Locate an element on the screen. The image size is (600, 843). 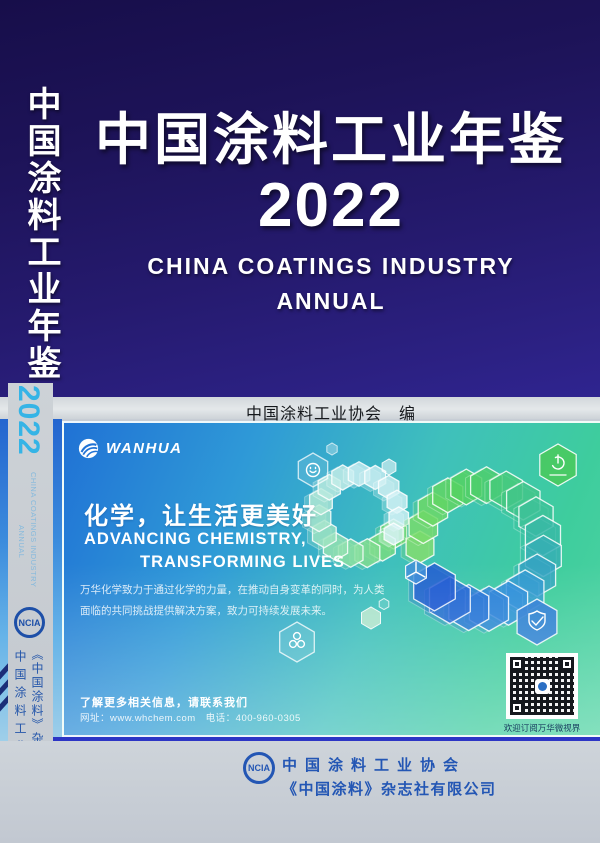
cover-year: 2022 is located at coordinates (331, 205).